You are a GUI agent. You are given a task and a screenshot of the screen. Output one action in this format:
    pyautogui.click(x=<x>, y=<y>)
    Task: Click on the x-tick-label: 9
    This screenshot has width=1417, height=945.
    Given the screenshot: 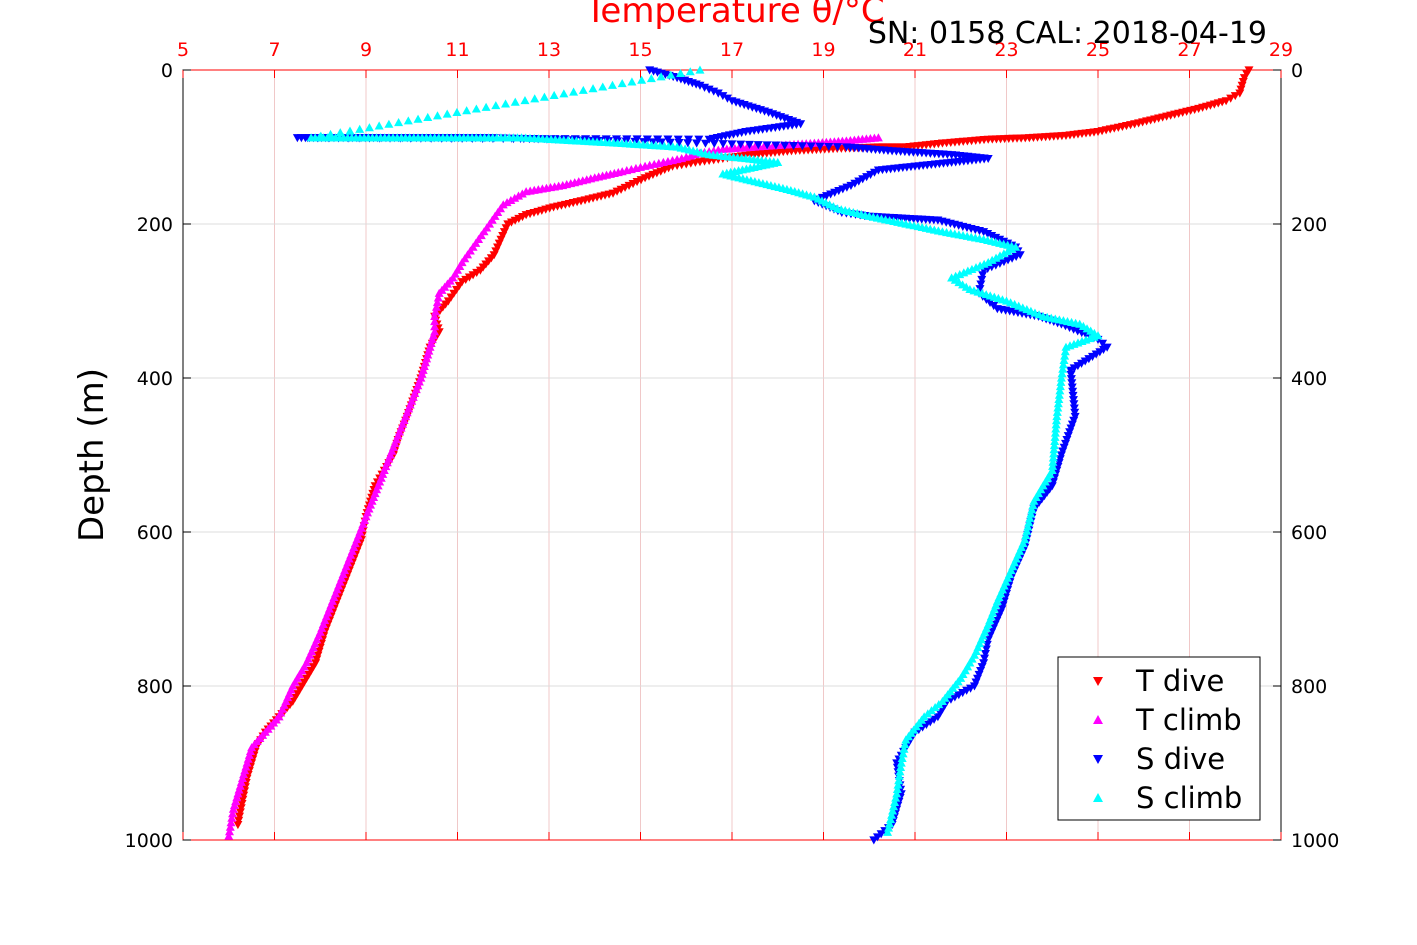 What is the action you would take?
    pyautogui.click(x=366, y=50)
    